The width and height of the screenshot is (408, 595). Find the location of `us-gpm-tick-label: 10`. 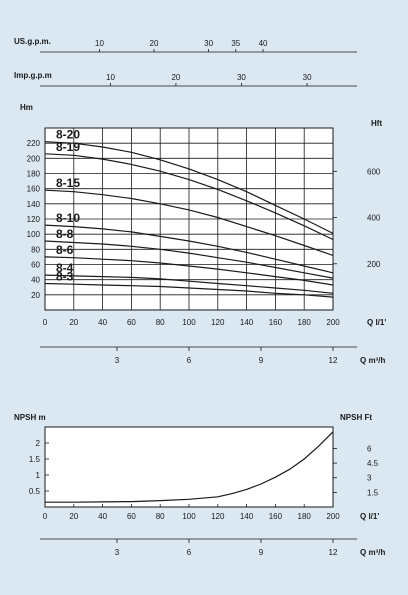

us-gpm-tick-label: 10 is located at coordinates (99, 43).